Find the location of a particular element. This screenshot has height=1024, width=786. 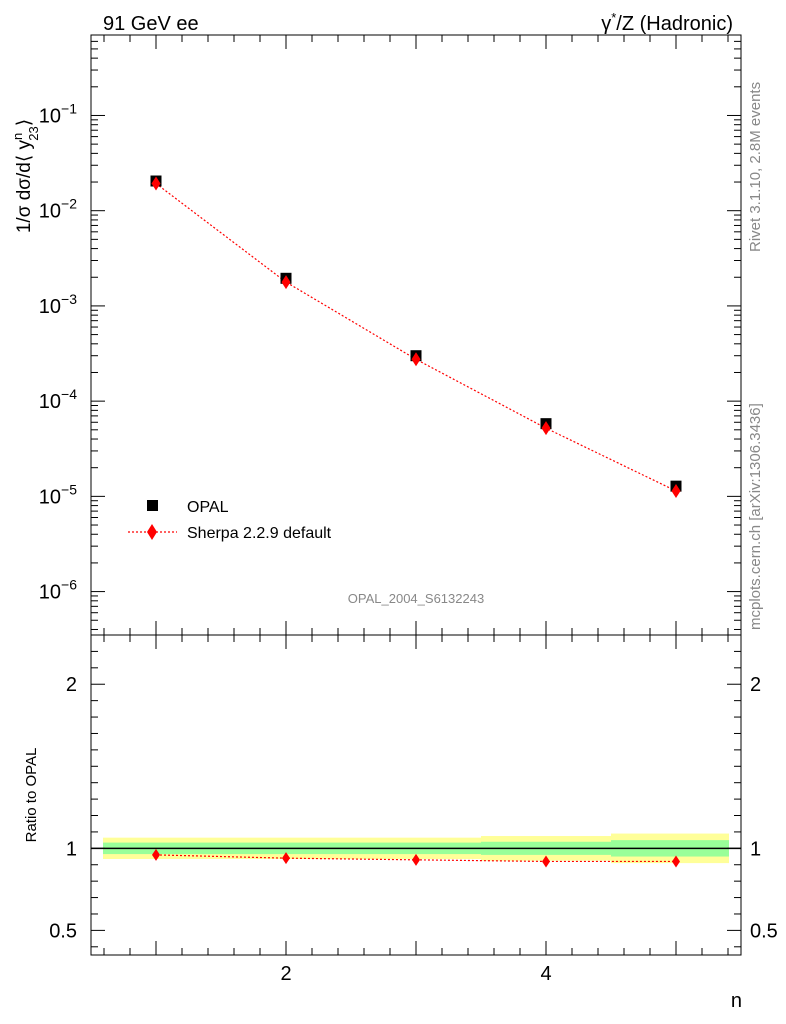

x-tick-label: 2 is located at coordinates (285, 974).